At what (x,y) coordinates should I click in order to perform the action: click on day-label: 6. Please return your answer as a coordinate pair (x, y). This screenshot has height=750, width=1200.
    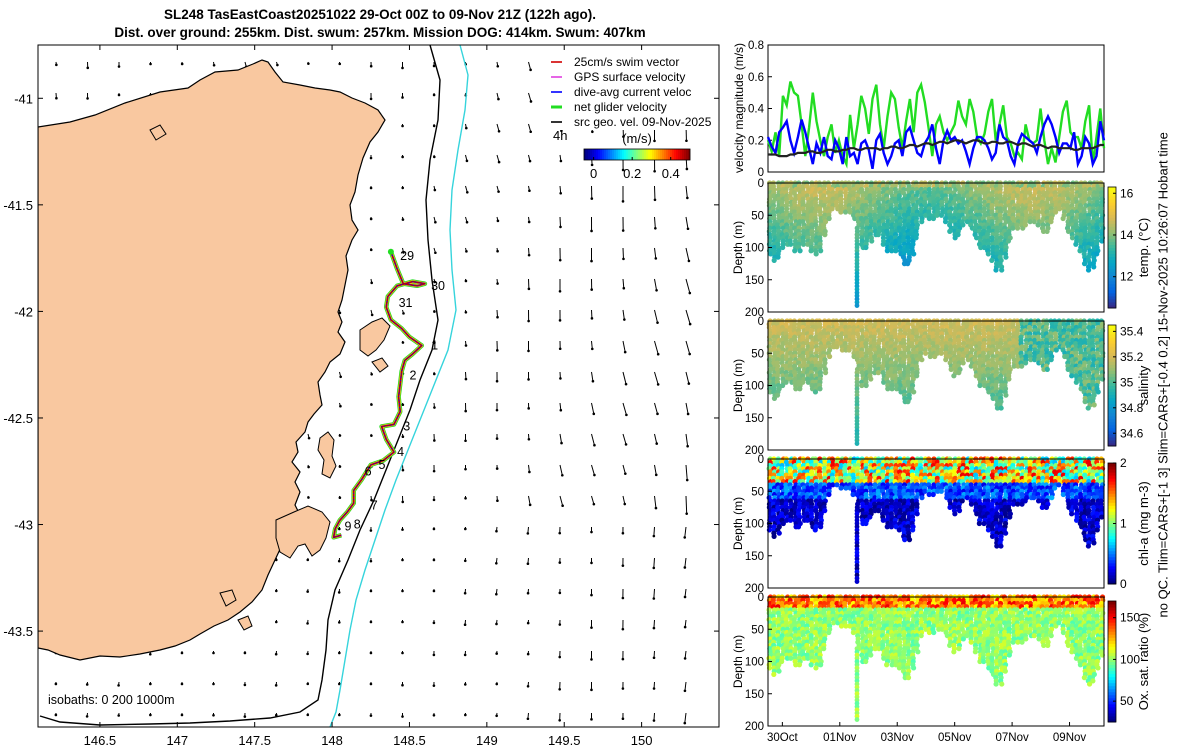
    Looking at the image, I should click on (368, 471).